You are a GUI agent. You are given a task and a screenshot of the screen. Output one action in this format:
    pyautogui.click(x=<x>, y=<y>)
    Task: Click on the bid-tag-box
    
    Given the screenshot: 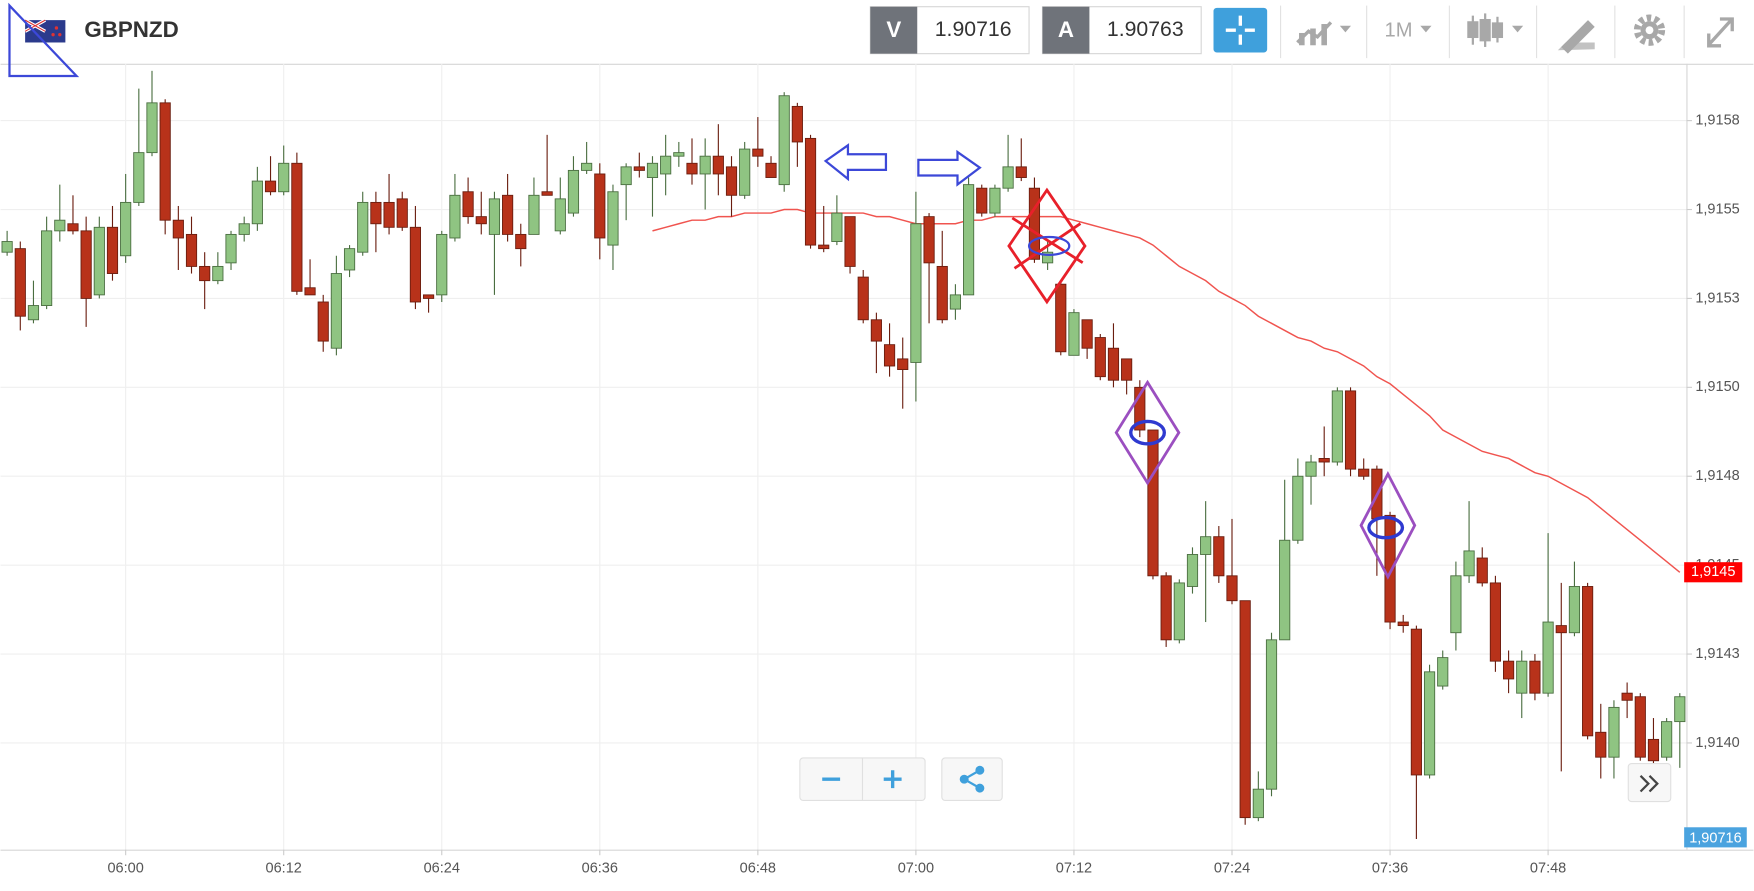 What is the action you would take?
    pyautogui.click(x=1715, y=837)
    